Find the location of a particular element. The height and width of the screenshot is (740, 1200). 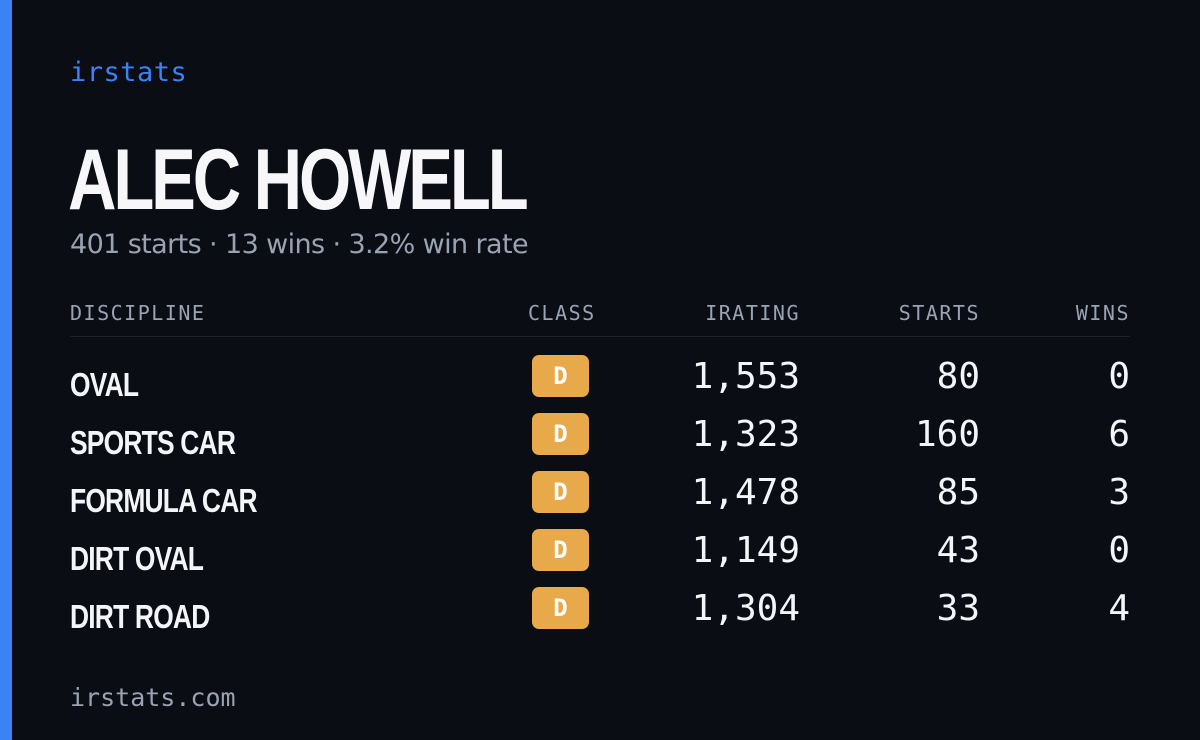

wins-value: 3 is located at coordinates (1119, 492).